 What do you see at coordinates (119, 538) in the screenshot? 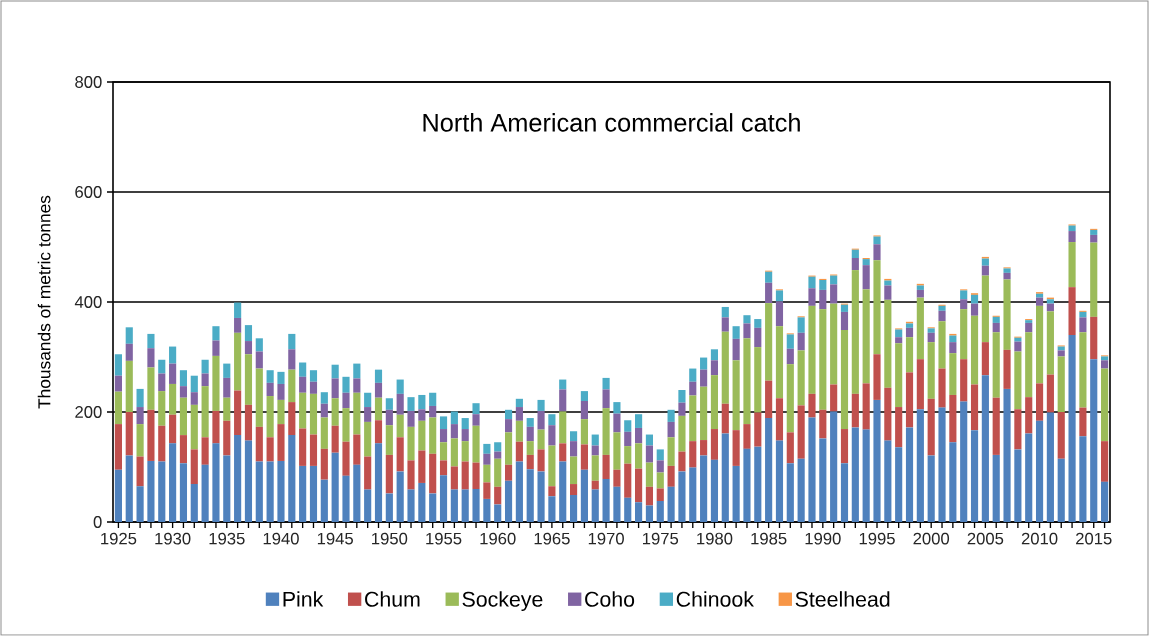
I see `x-tick-label: 1925` at bounding box center [119, 538].